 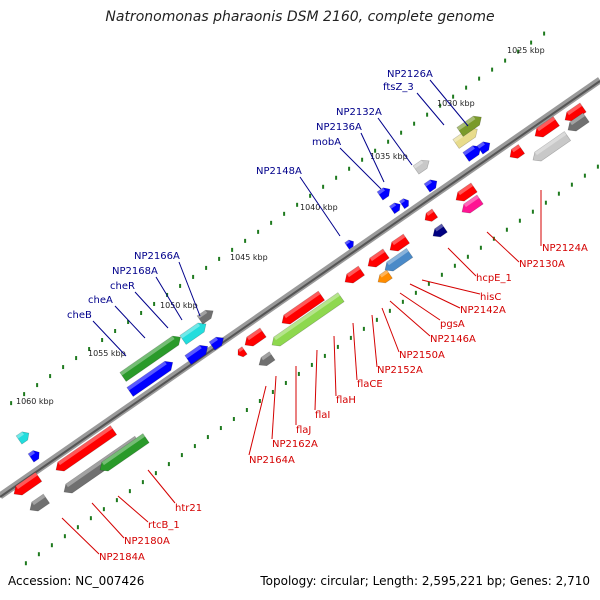 What do you see at coordinates (107, 353) in the screenshot?
I see `kbp-label: 1055 kbp` at bounding box center [107, 353].